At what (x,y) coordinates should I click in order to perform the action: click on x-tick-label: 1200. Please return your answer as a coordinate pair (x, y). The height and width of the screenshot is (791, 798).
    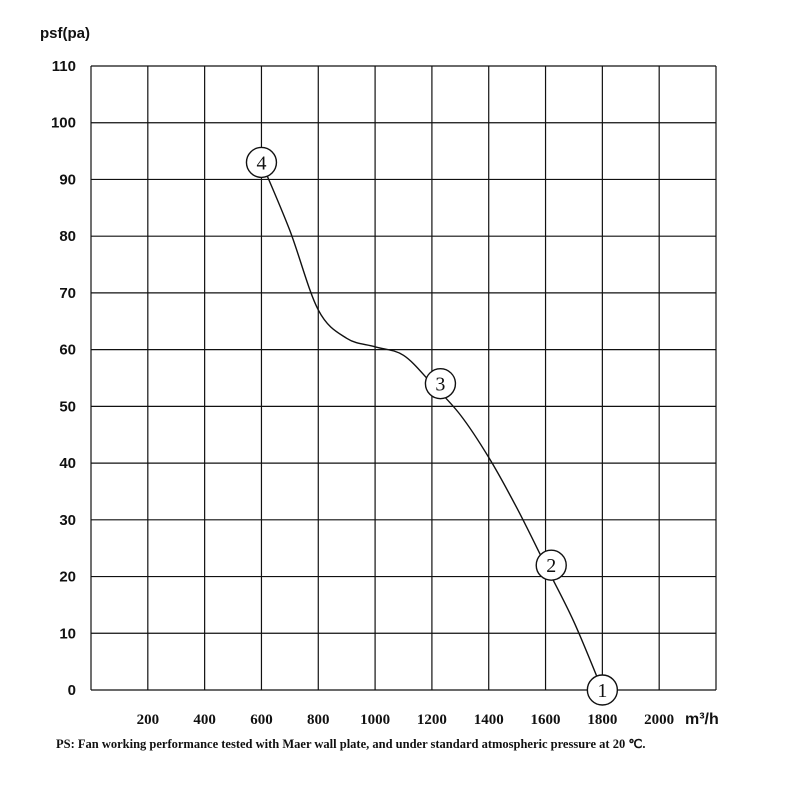
    Looking at the image, I should click on (432, 720).